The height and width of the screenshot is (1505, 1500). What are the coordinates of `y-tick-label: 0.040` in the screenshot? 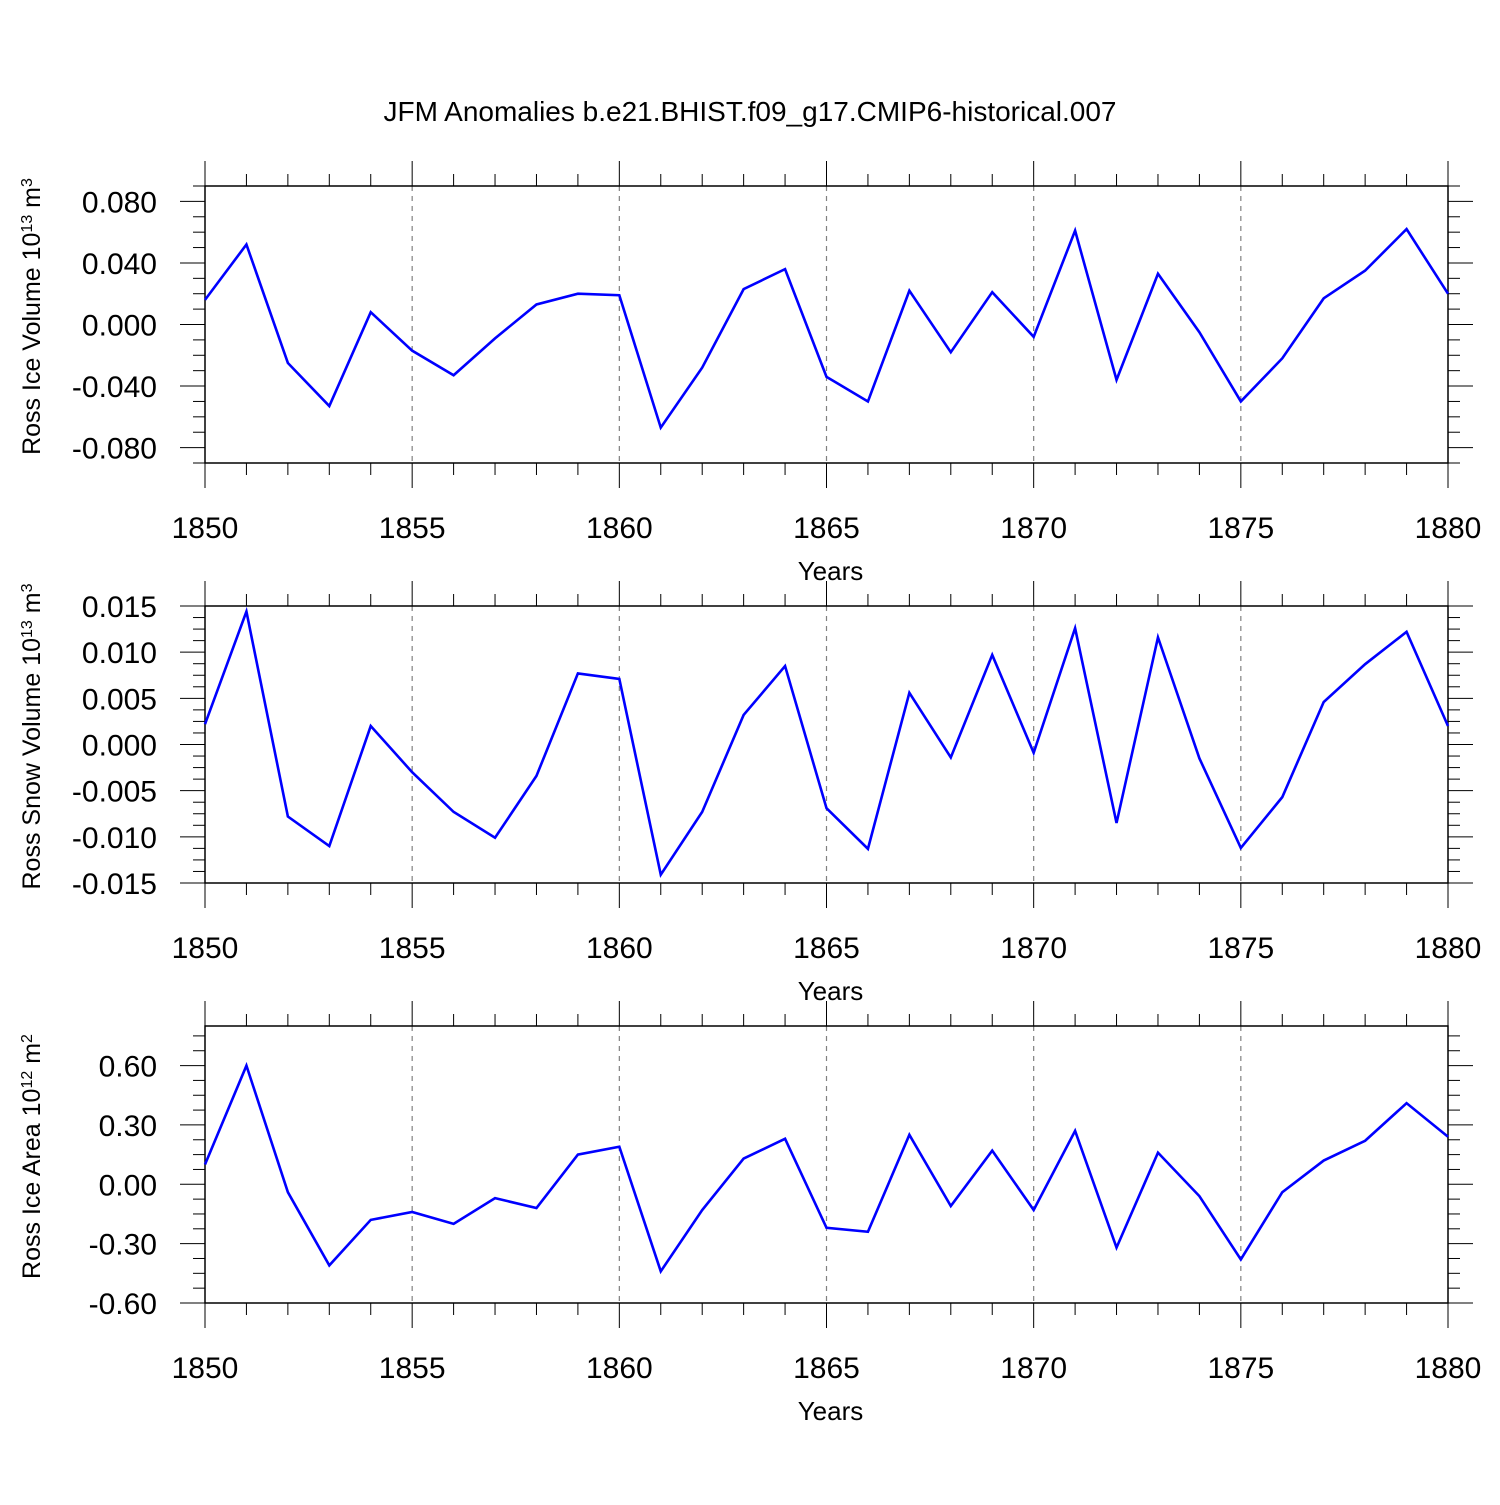 It's located at (119, 264).